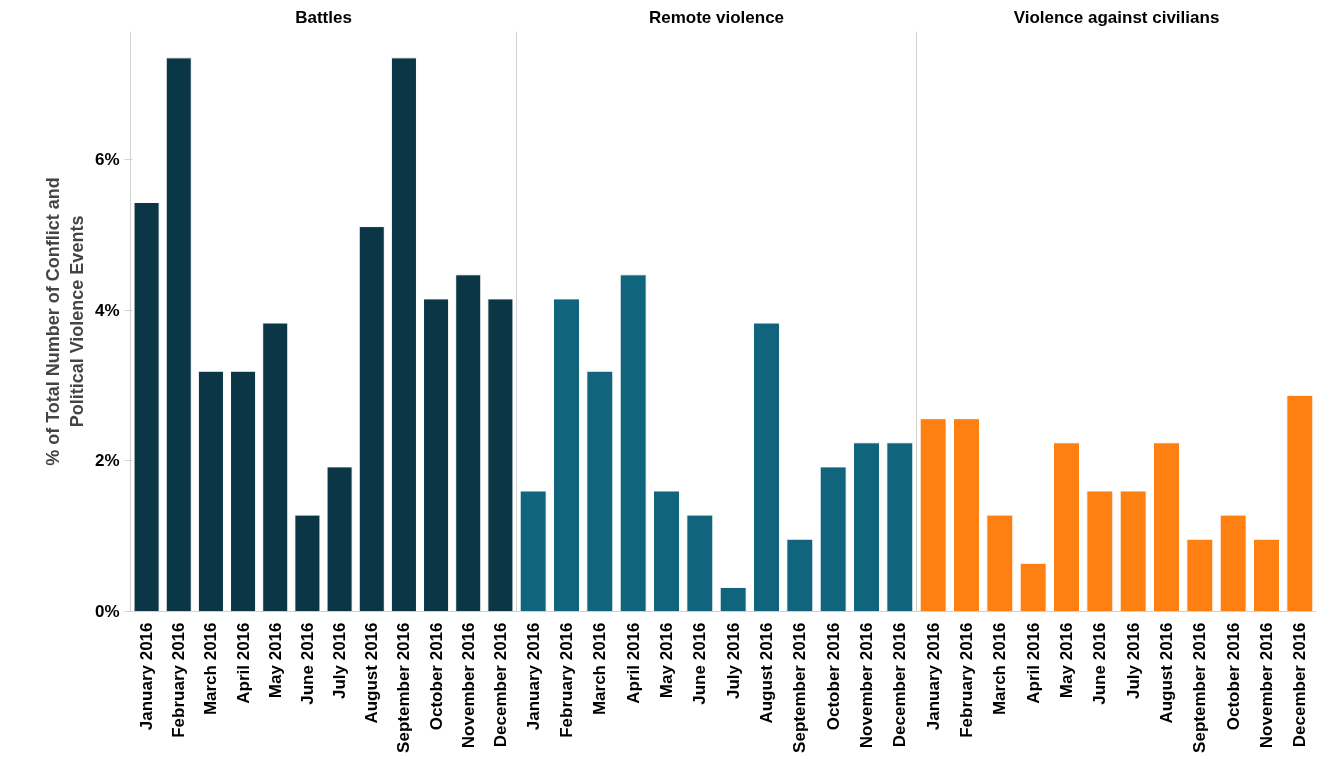 This screenshot has height=760, width=1325. I want to click on y-axis-title: % of Total Number of Conflict and Political Violence Events, so click(64, 321).